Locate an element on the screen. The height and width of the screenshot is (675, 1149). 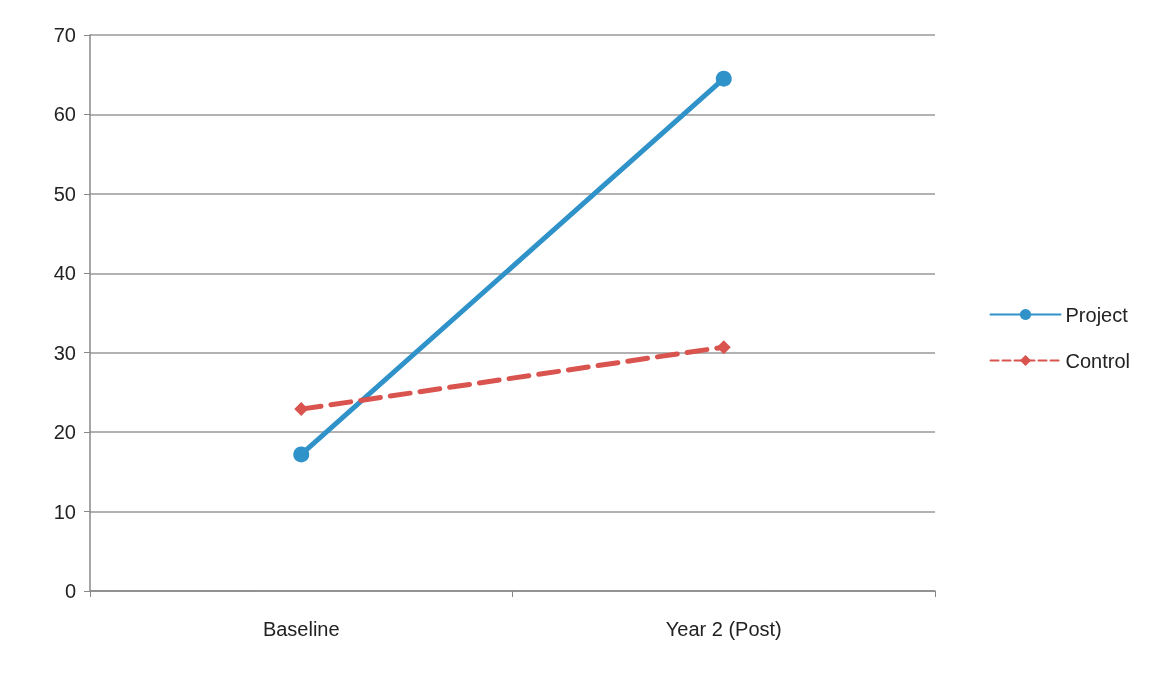
y-tick-label: 20 is located at coordinates (64, 432).